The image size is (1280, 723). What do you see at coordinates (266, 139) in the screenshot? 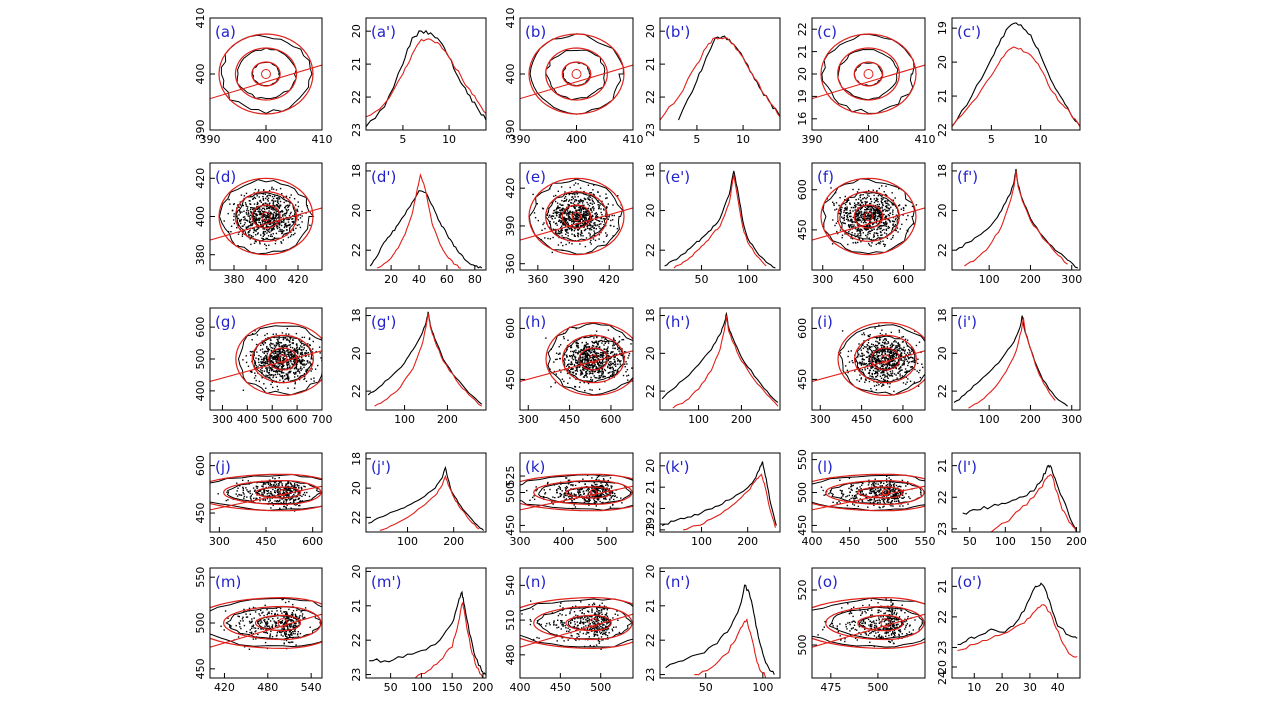
I see `x-tick-label: 400` at bounding box center [266, 139].